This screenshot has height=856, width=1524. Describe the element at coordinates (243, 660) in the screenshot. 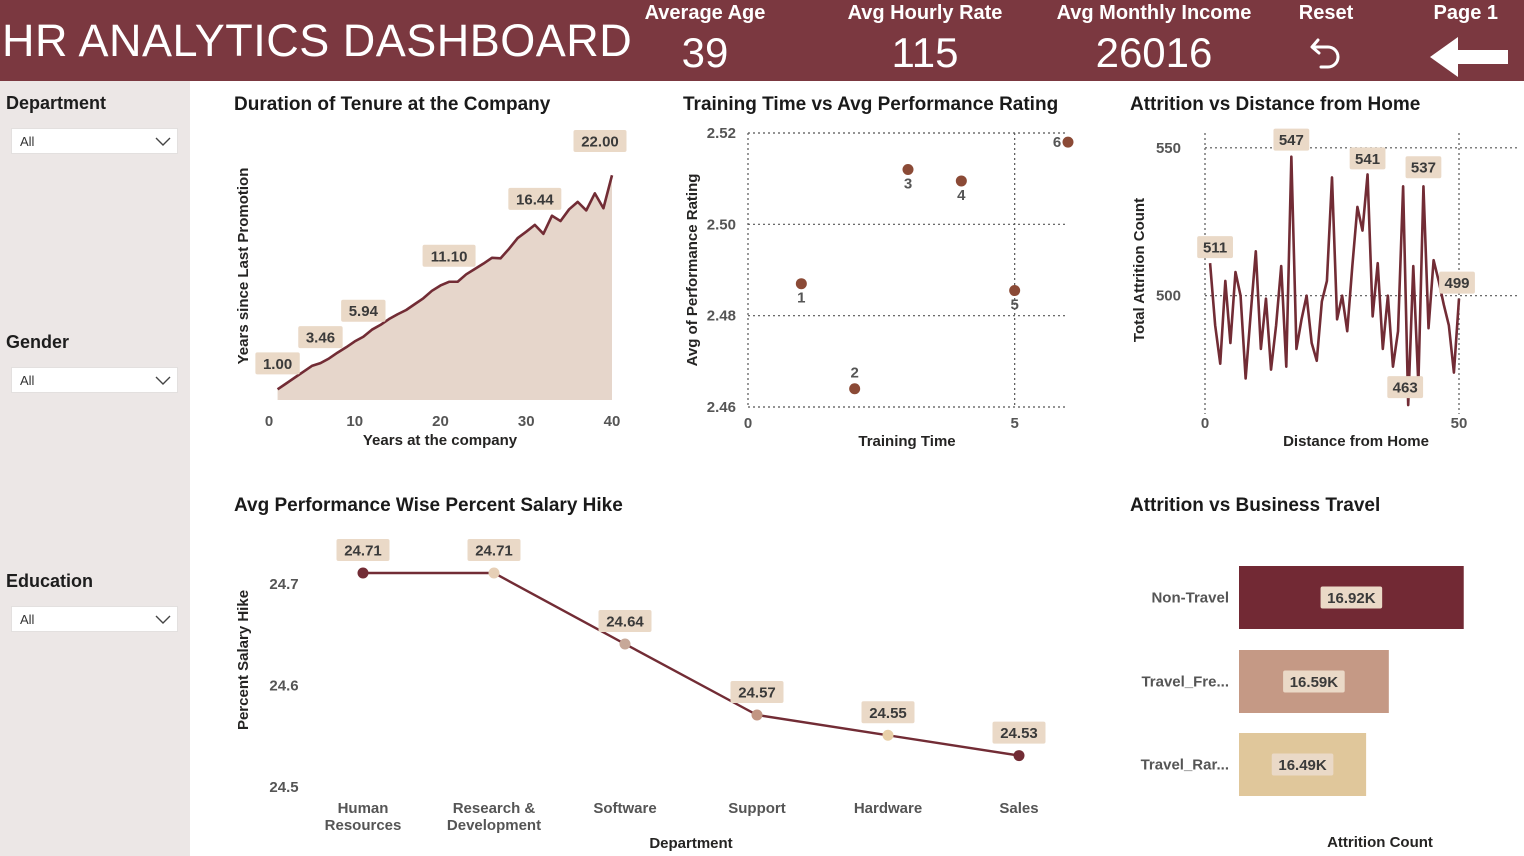

I see `hike-y-axis-title: Percent Salary Hike` at that location.